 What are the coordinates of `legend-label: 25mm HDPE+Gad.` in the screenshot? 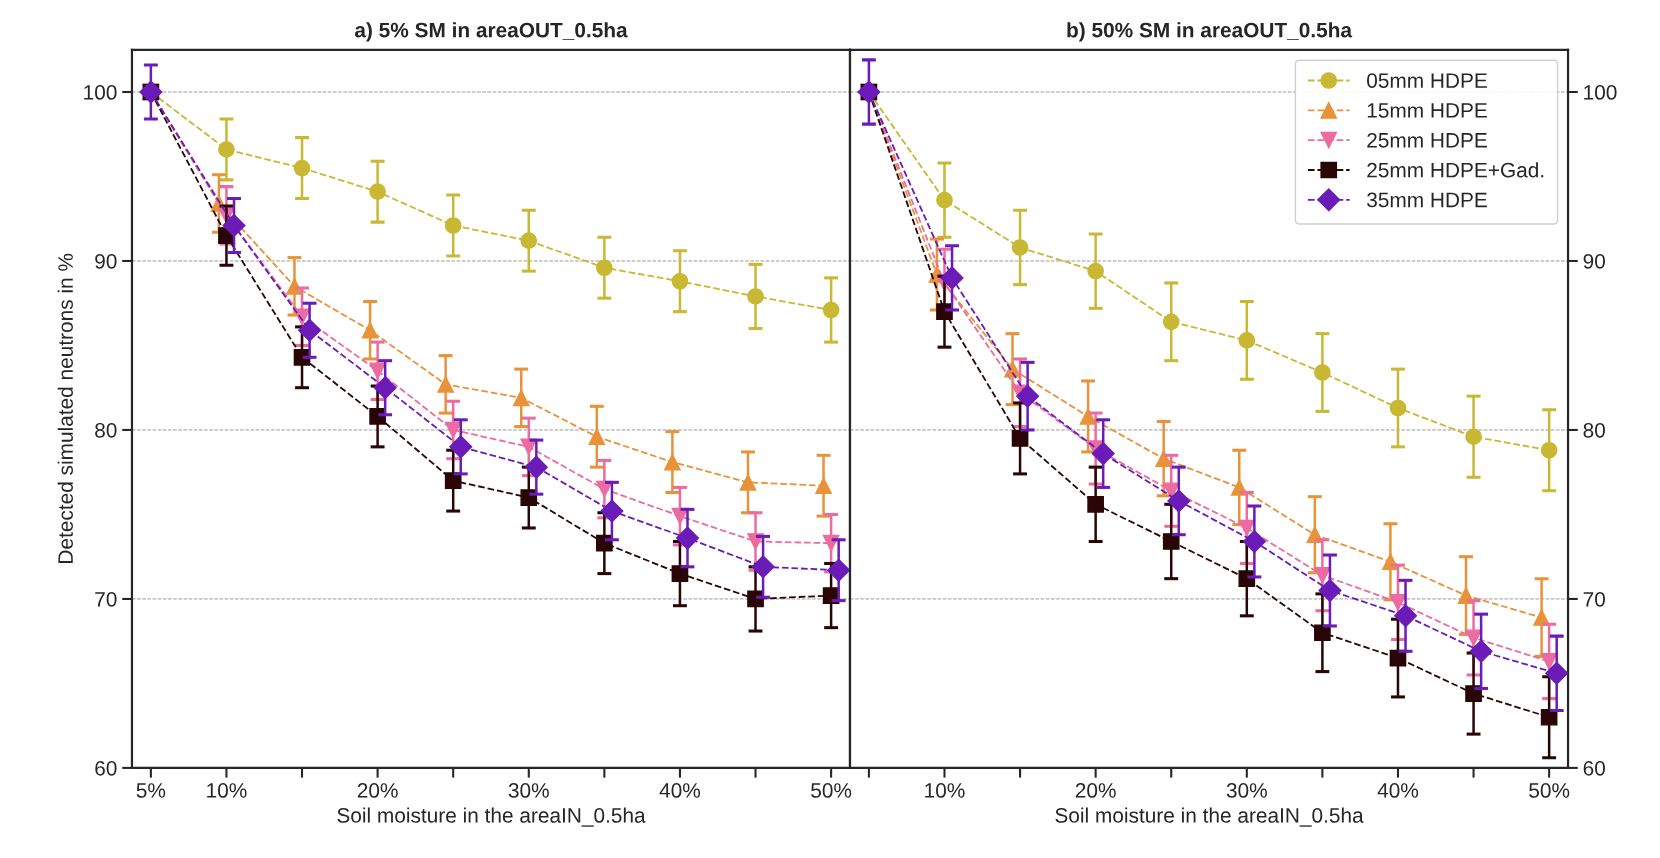 It's located at (1455, 170).